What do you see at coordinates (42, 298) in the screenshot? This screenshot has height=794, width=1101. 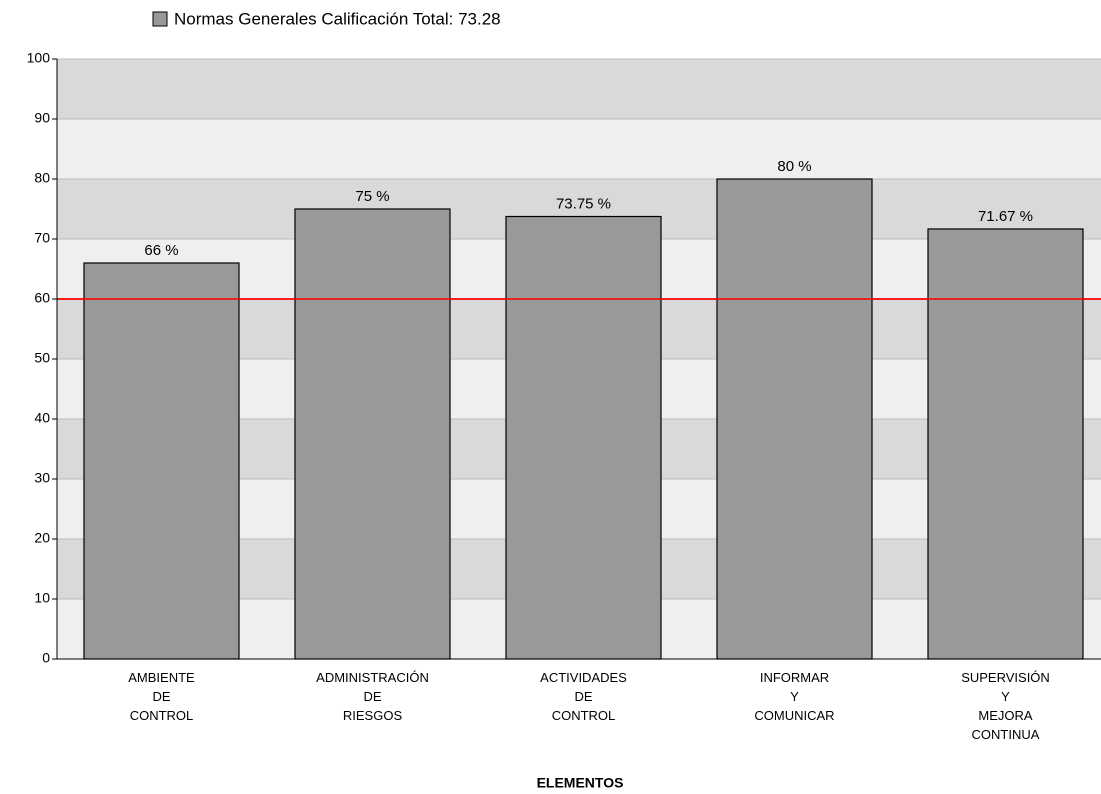 I see `y-tick-label: 60` at bounding box center [42, 298].